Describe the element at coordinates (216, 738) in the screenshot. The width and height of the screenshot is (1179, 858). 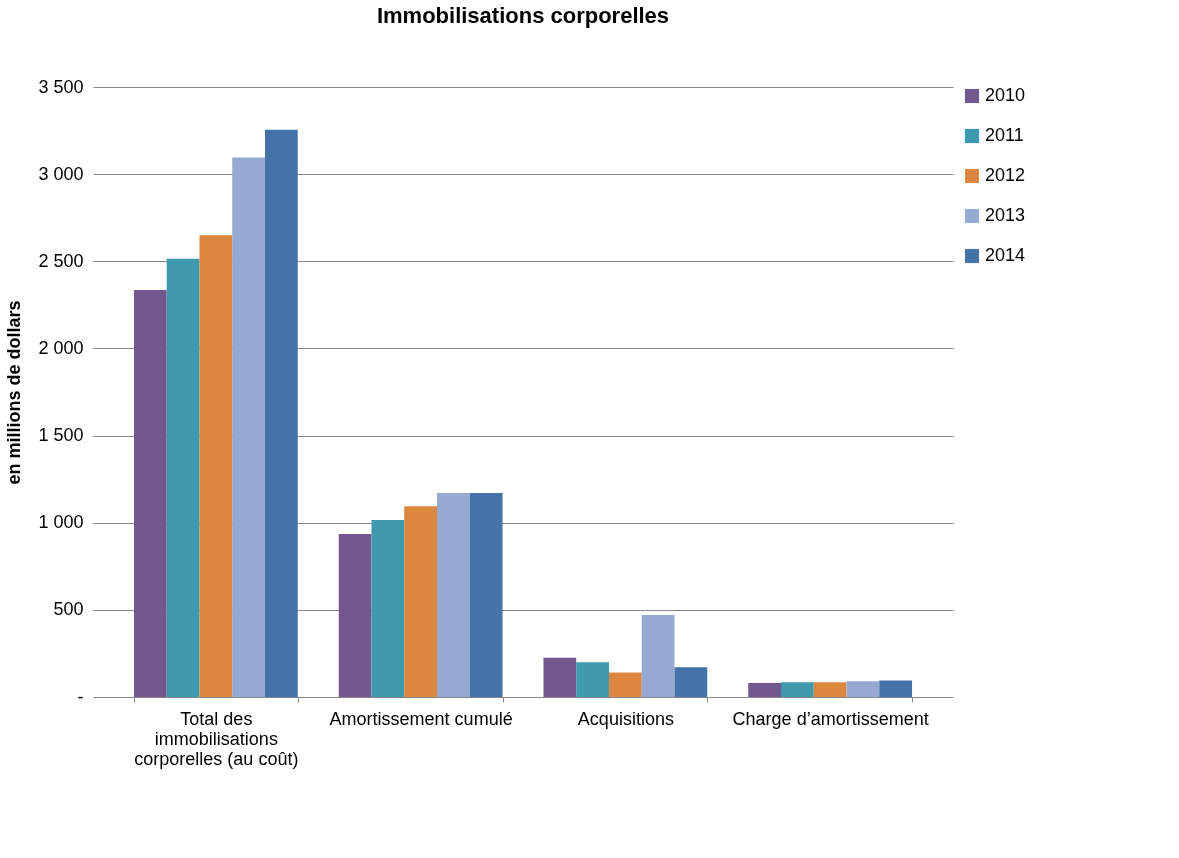
I see `x-tick-label: Total des immobilisations corporelles (au coût)` at that location.